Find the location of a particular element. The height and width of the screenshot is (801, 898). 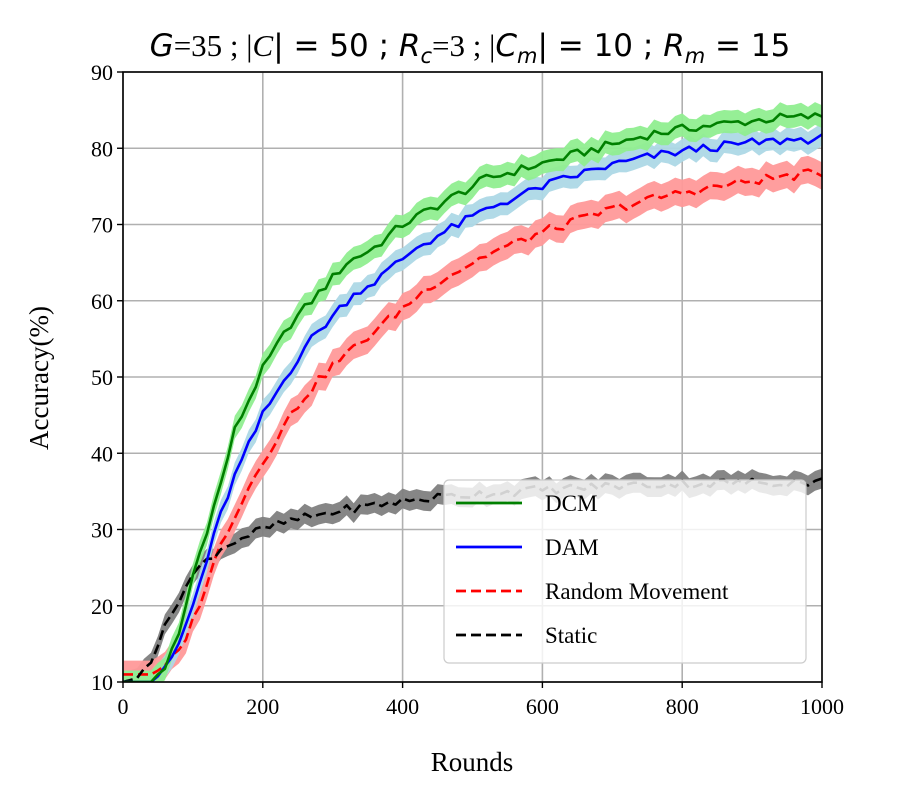

title-part: c is located at coordinates (426, 56).